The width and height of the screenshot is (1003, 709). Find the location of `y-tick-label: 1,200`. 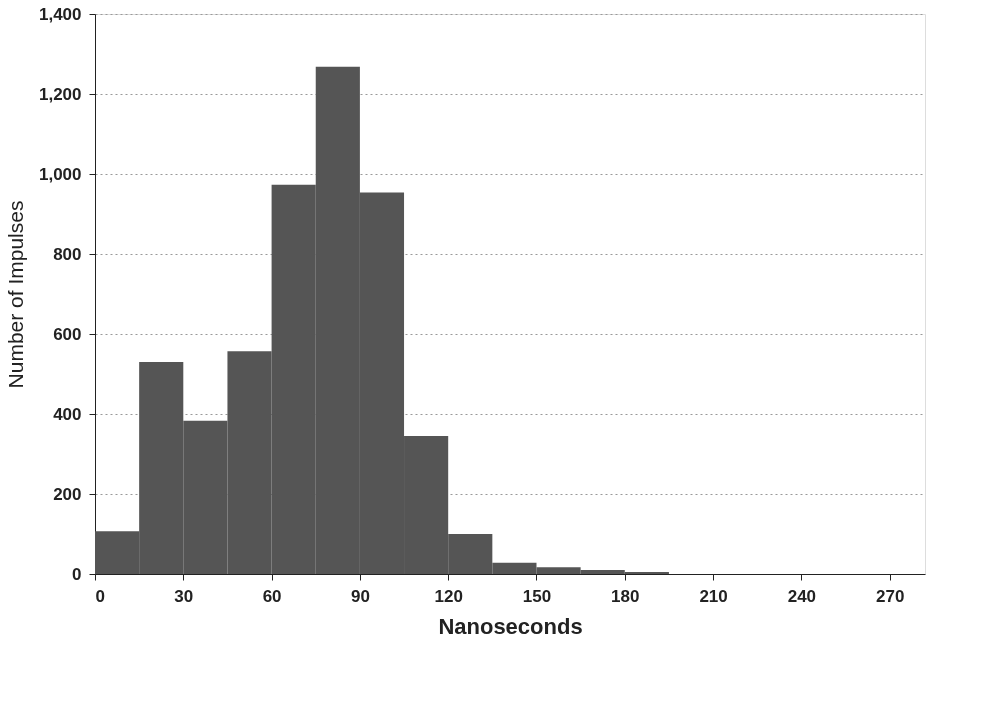

y-tick-label: 1,200 is located at coordinates (60, 94).